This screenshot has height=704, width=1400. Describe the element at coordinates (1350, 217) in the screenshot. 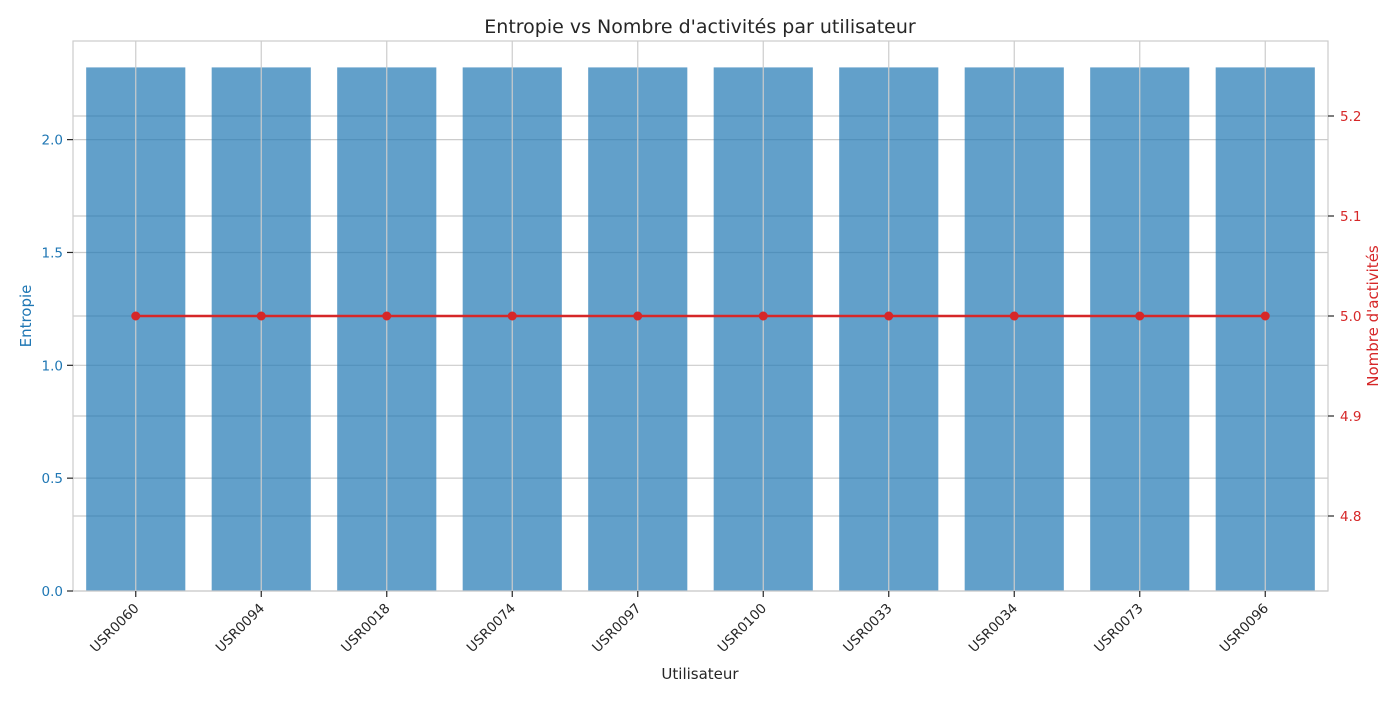

I see `right-tick-label: 5.1` at that location.